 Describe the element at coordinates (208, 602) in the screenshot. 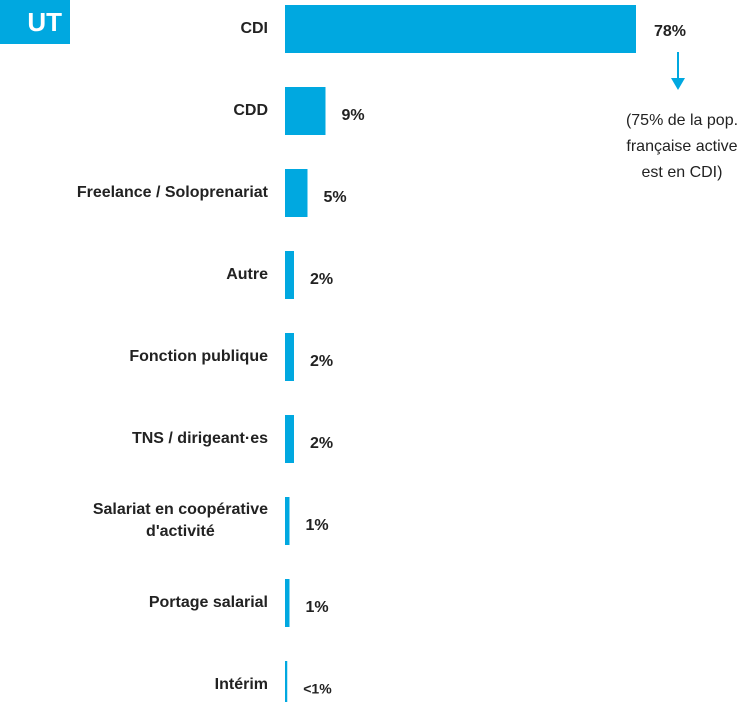

I see `category-label: Portage salarial` at that location.